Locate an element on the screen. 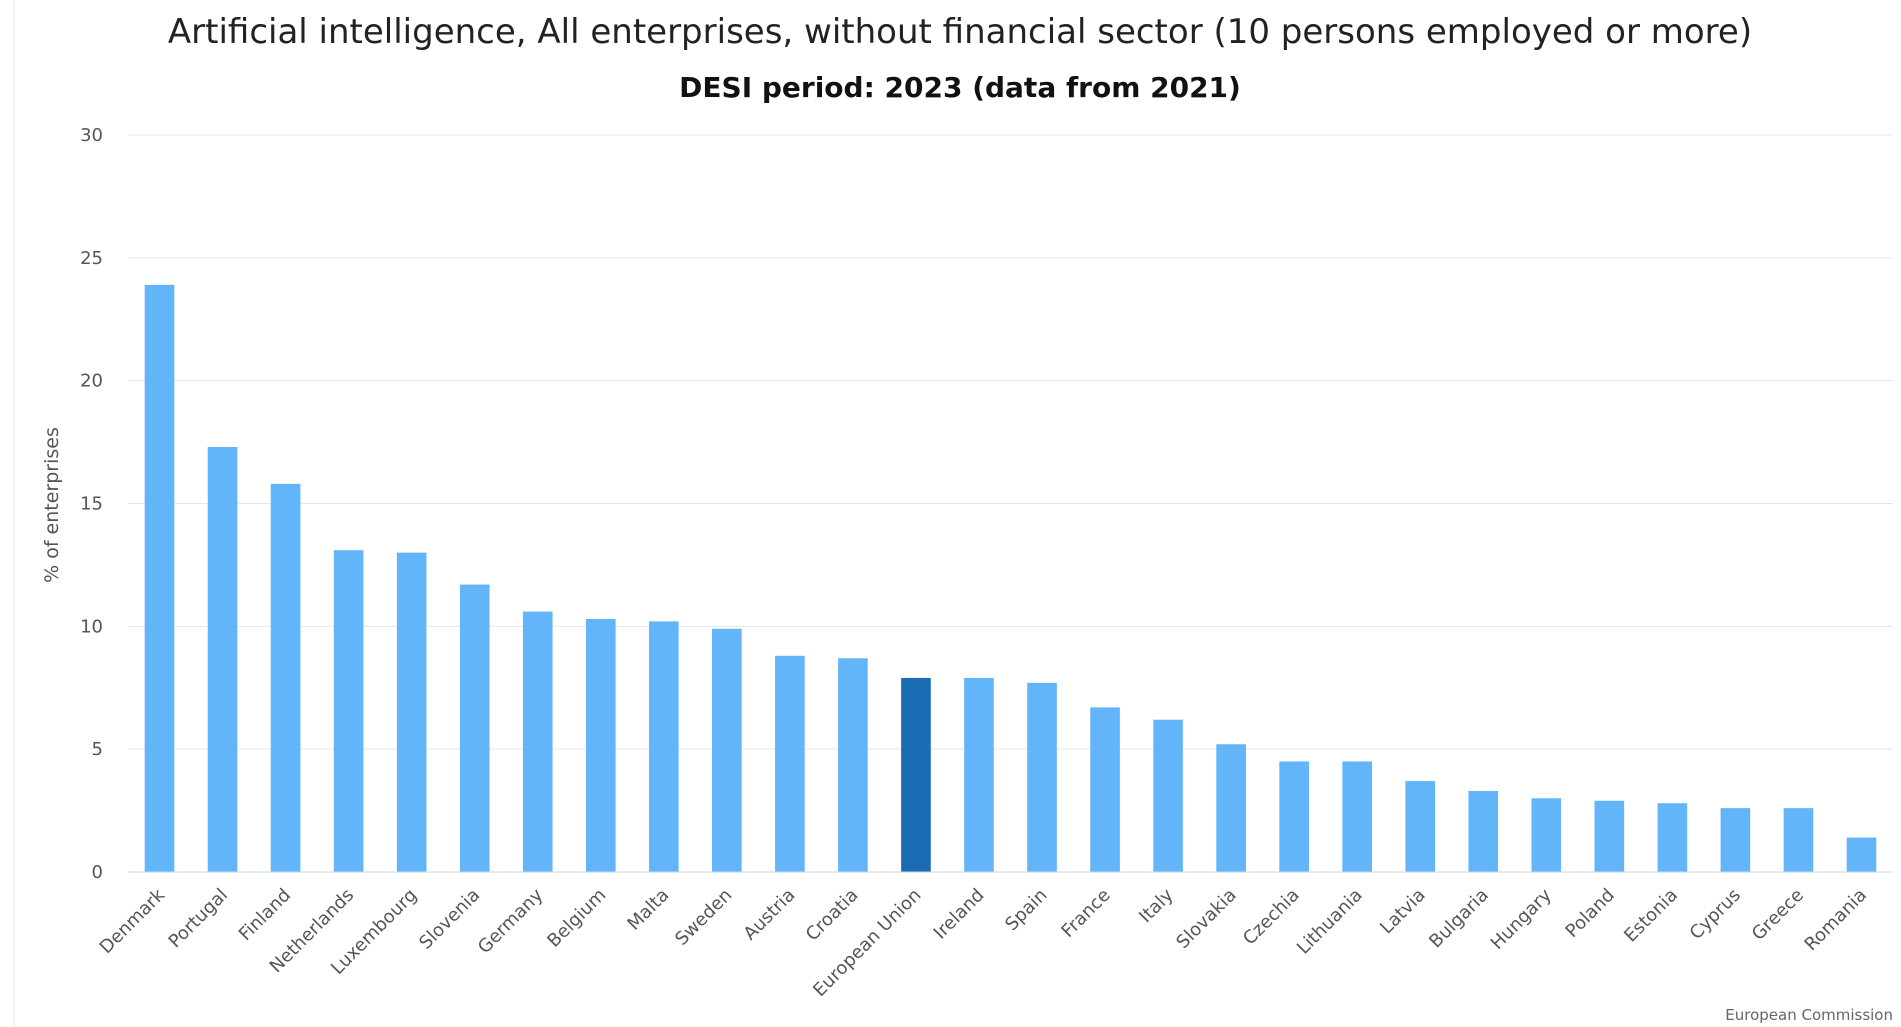 The height and width of the screenshot is (1027, 1901). x-tick-label: Estonia is located at coordinates (1651, 916).